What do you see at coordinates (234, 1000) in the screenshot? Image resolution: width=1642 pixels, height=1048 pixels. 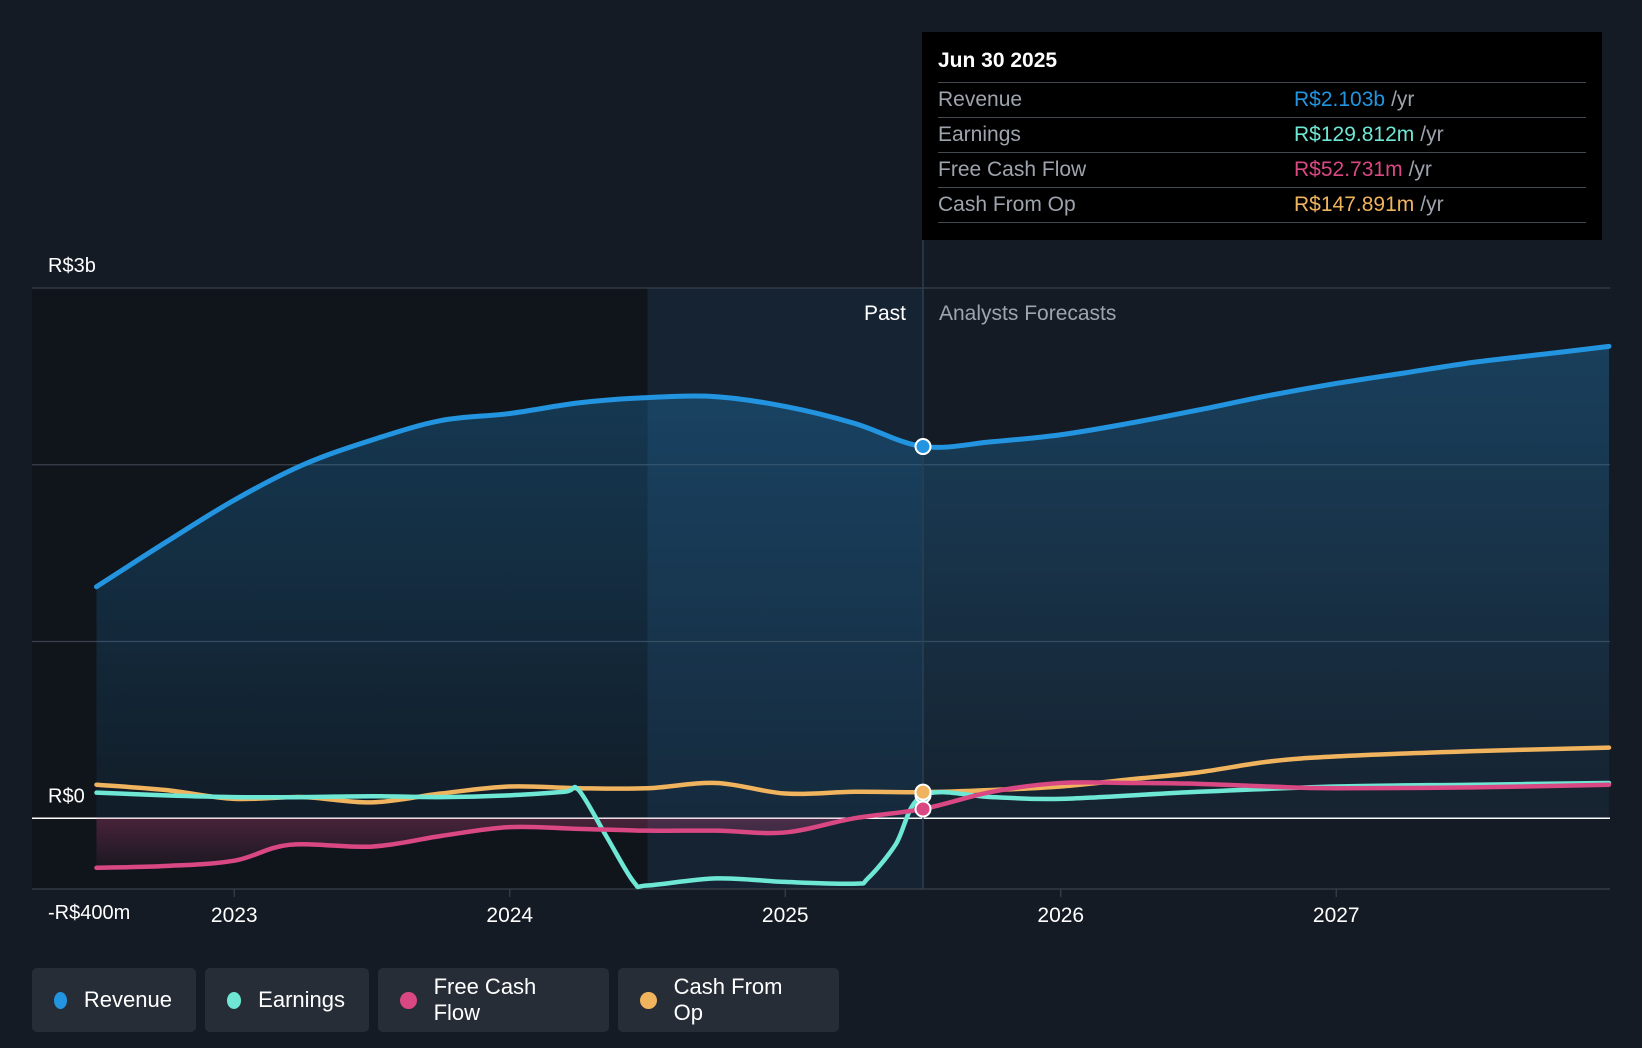 I see `earnings-dot-icon` at bounding box center [234, 1000].